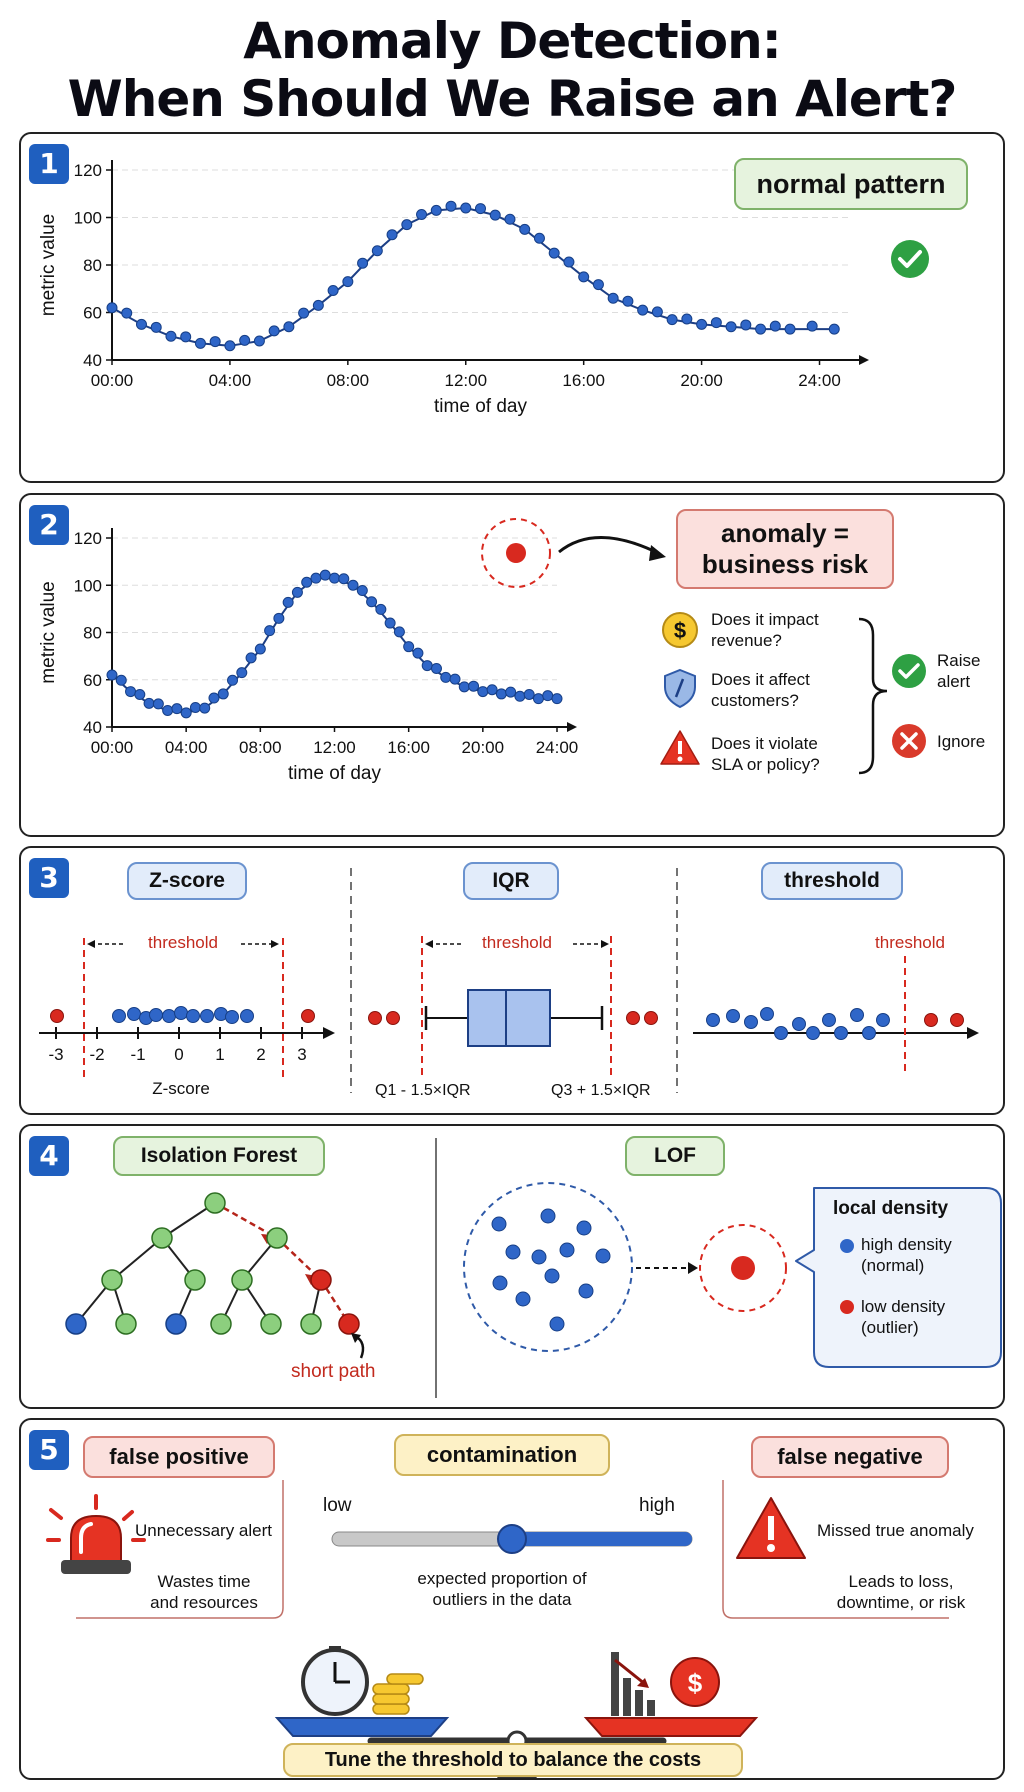 The width and height of the screenshot is (1024, 1792). I want to click on iqr-threshold-label: threshold, so click(517, 942).